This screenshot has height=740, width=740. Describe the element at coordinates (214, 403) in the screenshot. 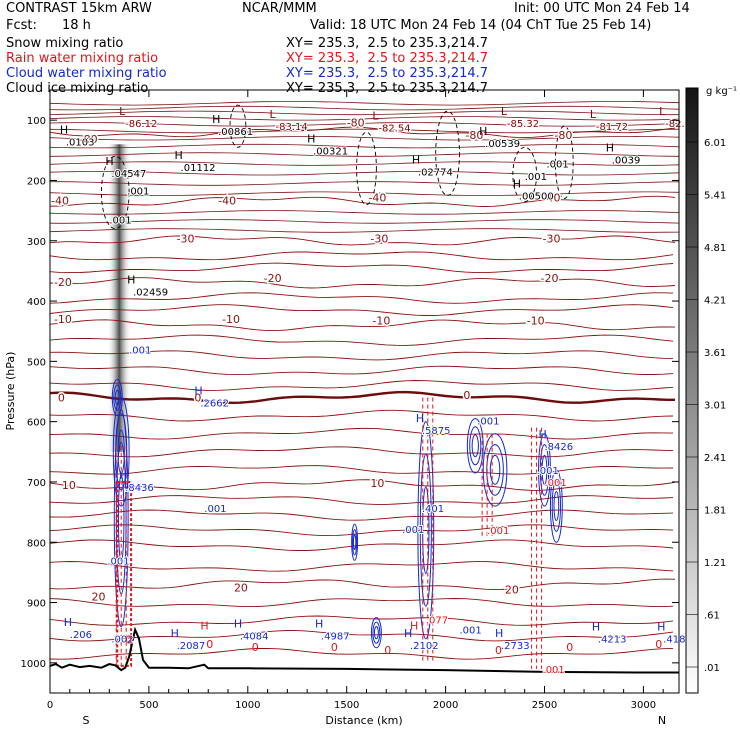

I see `extremum-value: .2662` at that location.